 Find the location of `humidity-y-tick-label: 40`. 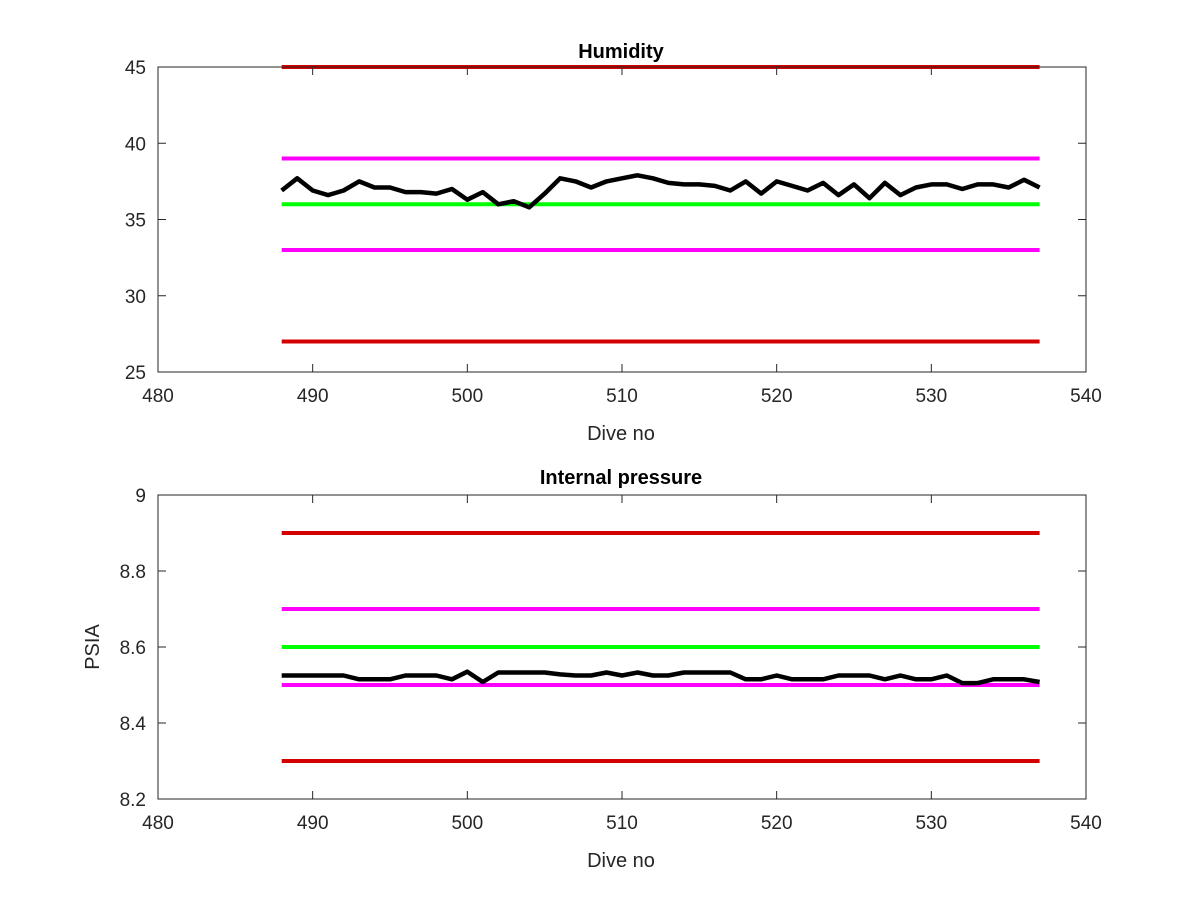

humidity-y-tick-label: 40 is located at coordinates (135, 144).